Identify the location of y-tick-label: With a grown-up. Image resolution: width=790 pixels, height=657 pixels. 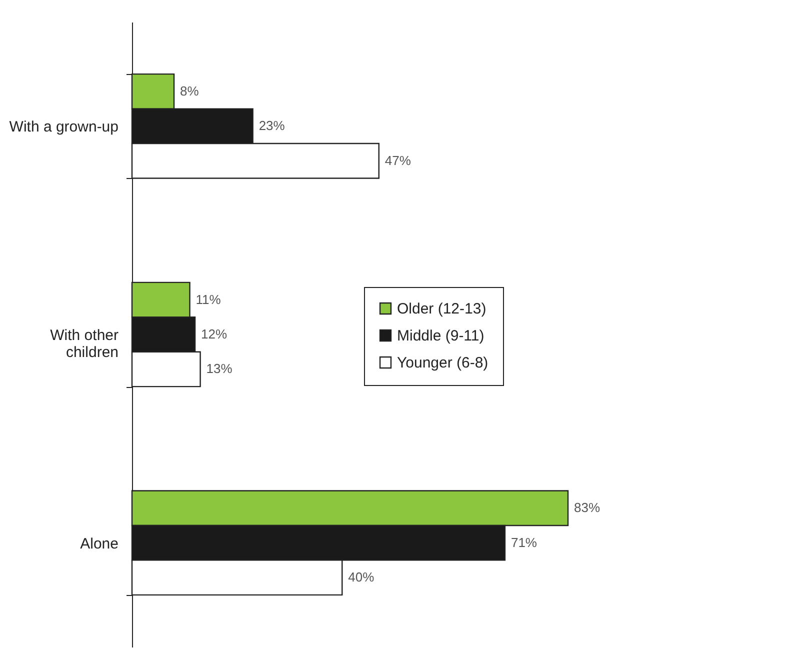
(63, 127).